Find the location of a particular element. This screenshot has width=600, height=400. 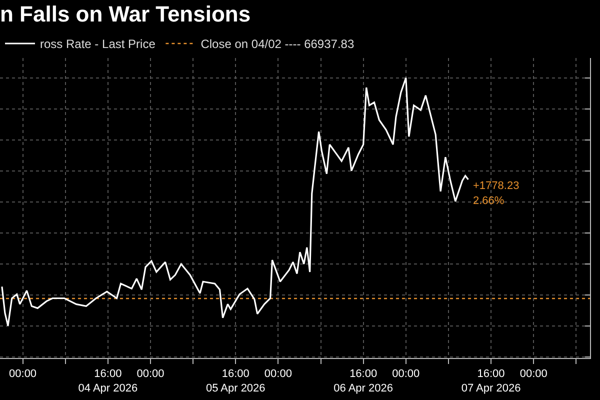

x-tick-label: 16:00 05 Apr 2026 is located at coordinates (236, 381).